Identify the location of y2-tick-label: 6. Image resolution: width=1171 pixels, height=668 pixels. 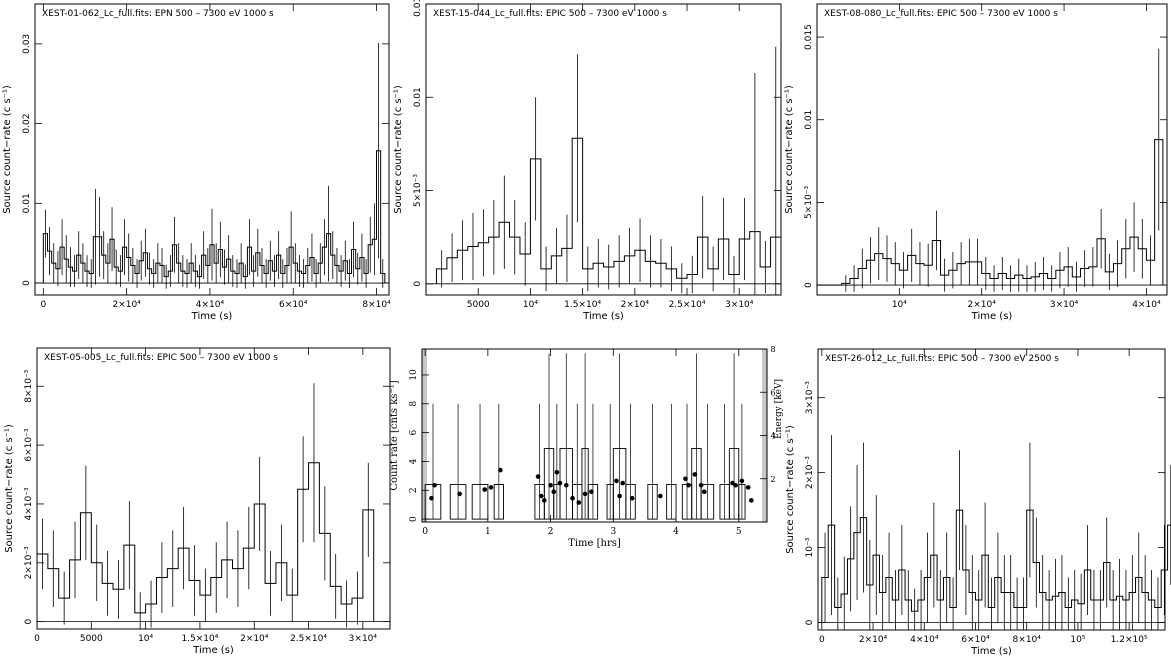
(772, 392).